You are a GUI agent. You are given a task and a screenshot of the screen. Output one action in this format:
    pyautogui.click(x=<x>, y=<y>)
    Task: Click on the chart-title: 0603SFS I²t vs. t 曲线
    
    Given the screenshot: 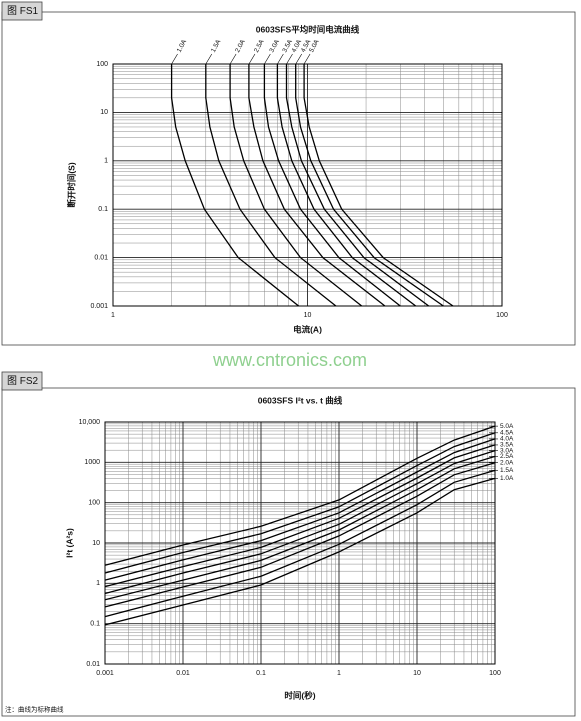 What is the action you would take?
    pyautogui.click(x=300, y=400)
    